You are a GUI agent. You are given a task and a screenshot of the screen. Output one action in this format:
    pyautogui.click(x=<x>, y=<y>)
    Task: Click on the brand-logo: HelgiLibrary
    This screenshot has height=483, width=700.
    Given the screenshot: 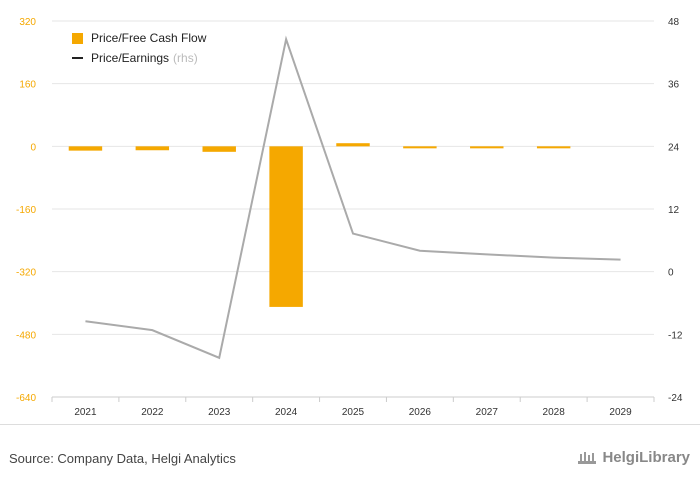 What is the action you would take?
    pyautogui.click(x=634, y=457)
    